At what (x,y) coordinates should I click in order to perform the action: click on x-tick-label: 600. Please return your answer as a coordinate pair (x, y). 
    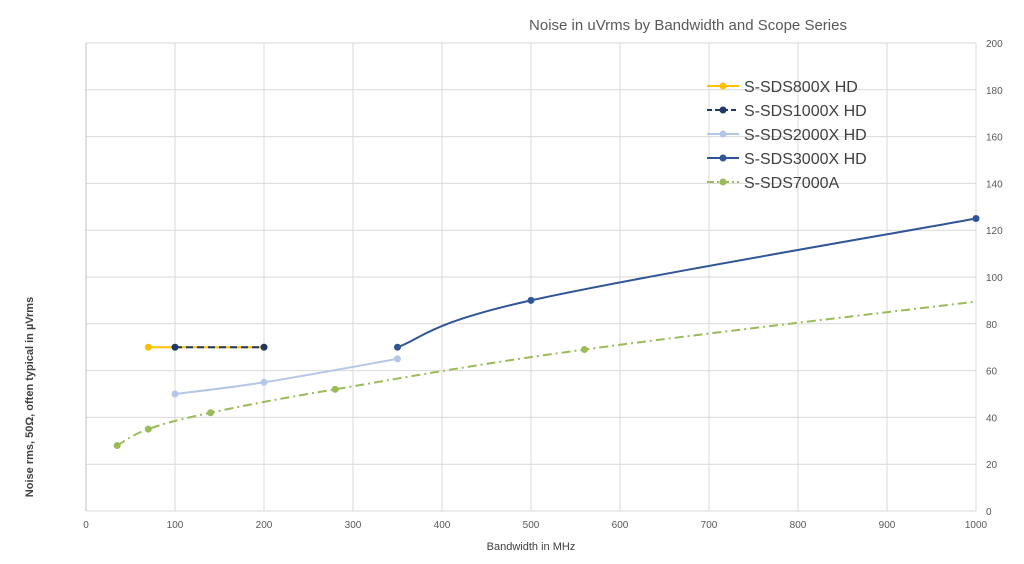
    Looking at the image, I should click on (620, 525).